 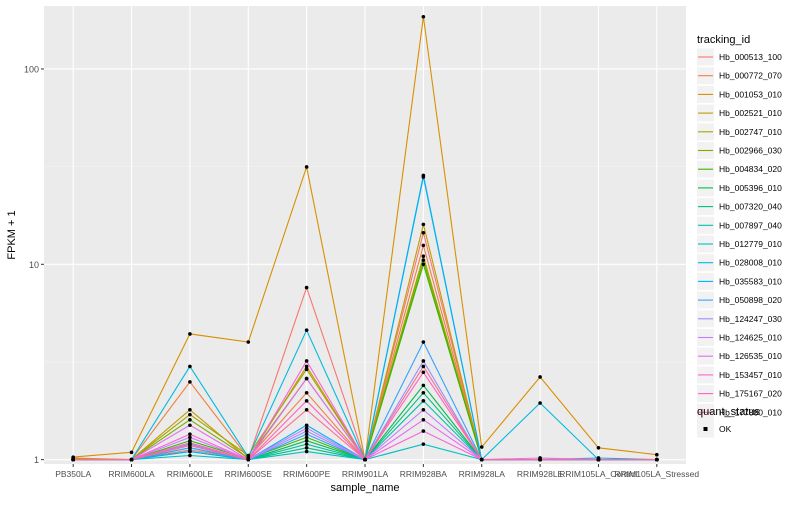 I want to click on legend-label: Hb_175167_020, so click(x=750, y=394).